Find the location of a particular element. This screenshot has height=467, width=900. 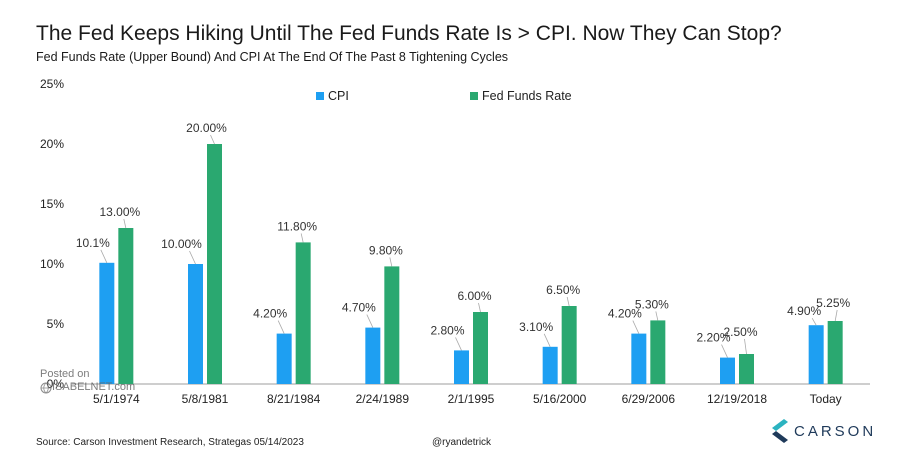

logo-text: CARSON is located at coordinates (835, 431).